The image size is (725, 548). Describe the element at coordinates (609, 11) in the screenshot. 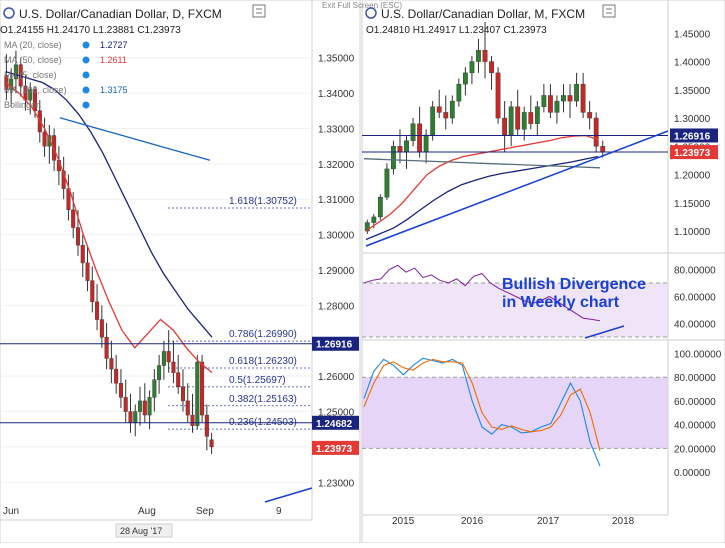

I see `right-chart-settings-icon` at that location.